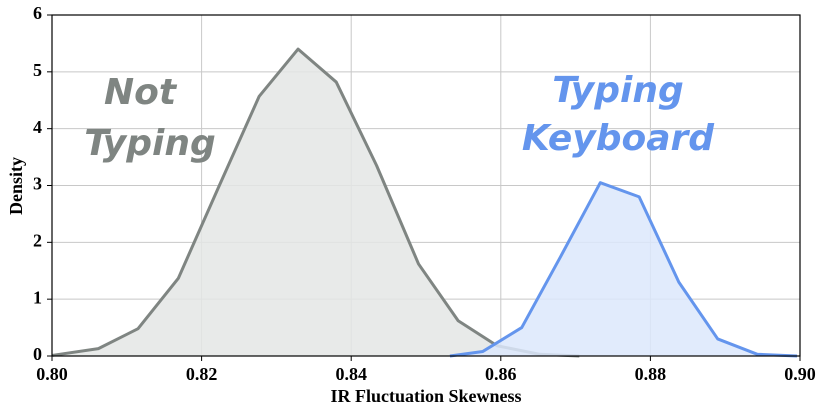  What do you see at coordinates (37, 13) in the screenshot?
I see `y-tick-label: 6` at bounding box center [37, 13].